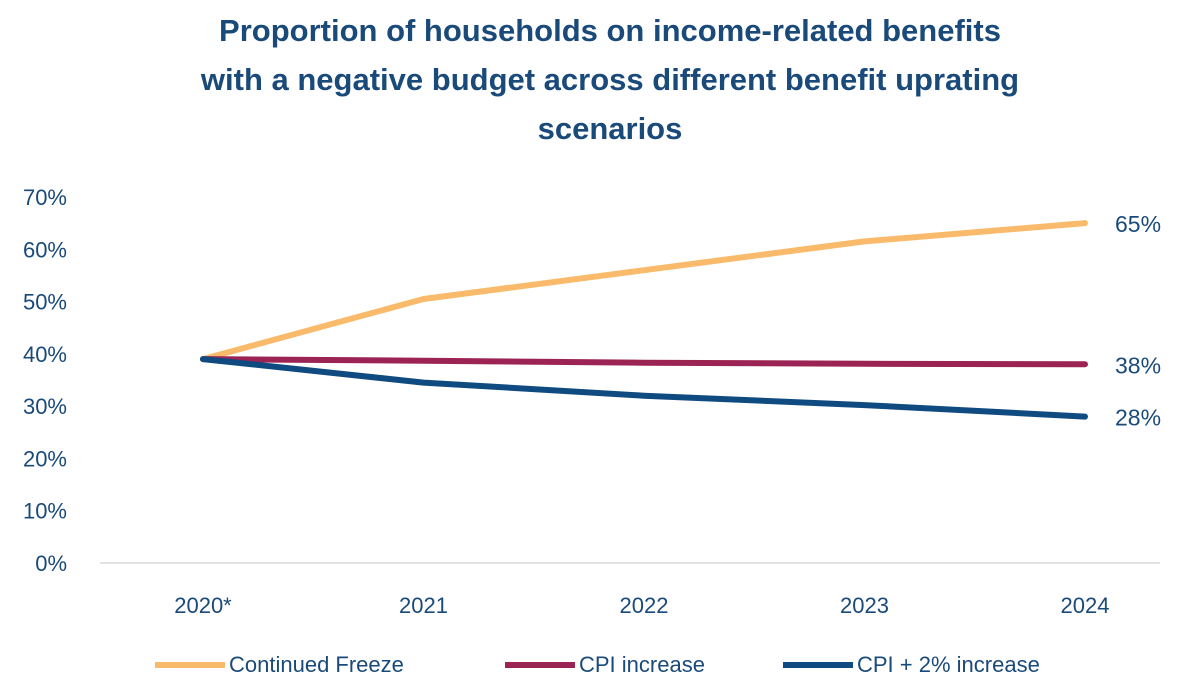  What do you see at coordinates (948, 664) in the screenshot?
I see `legend-label: CPI + 2% increase` at bounding box center [948, 664].